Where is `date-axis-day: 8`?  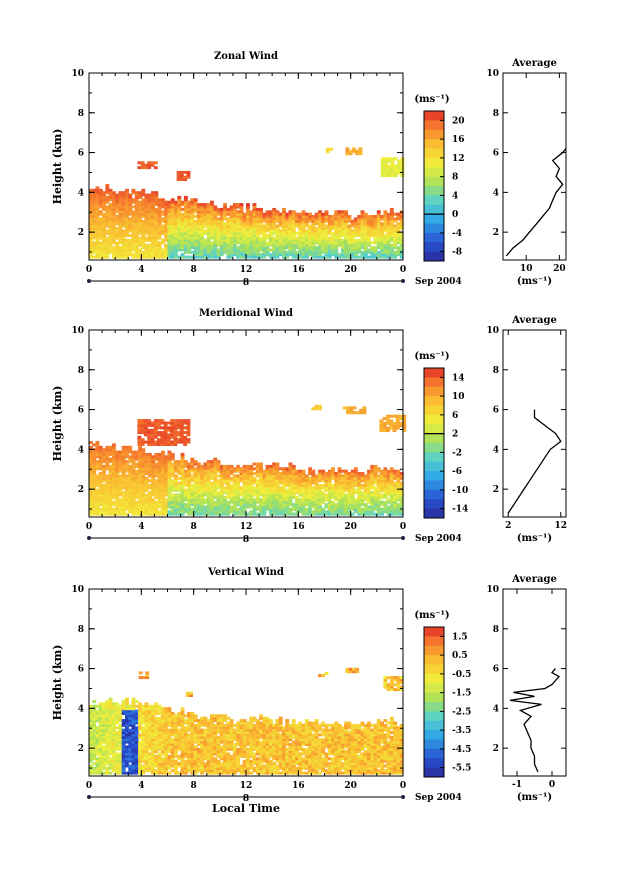
date-axis-day: 8 is located at coordinates (246, 283).